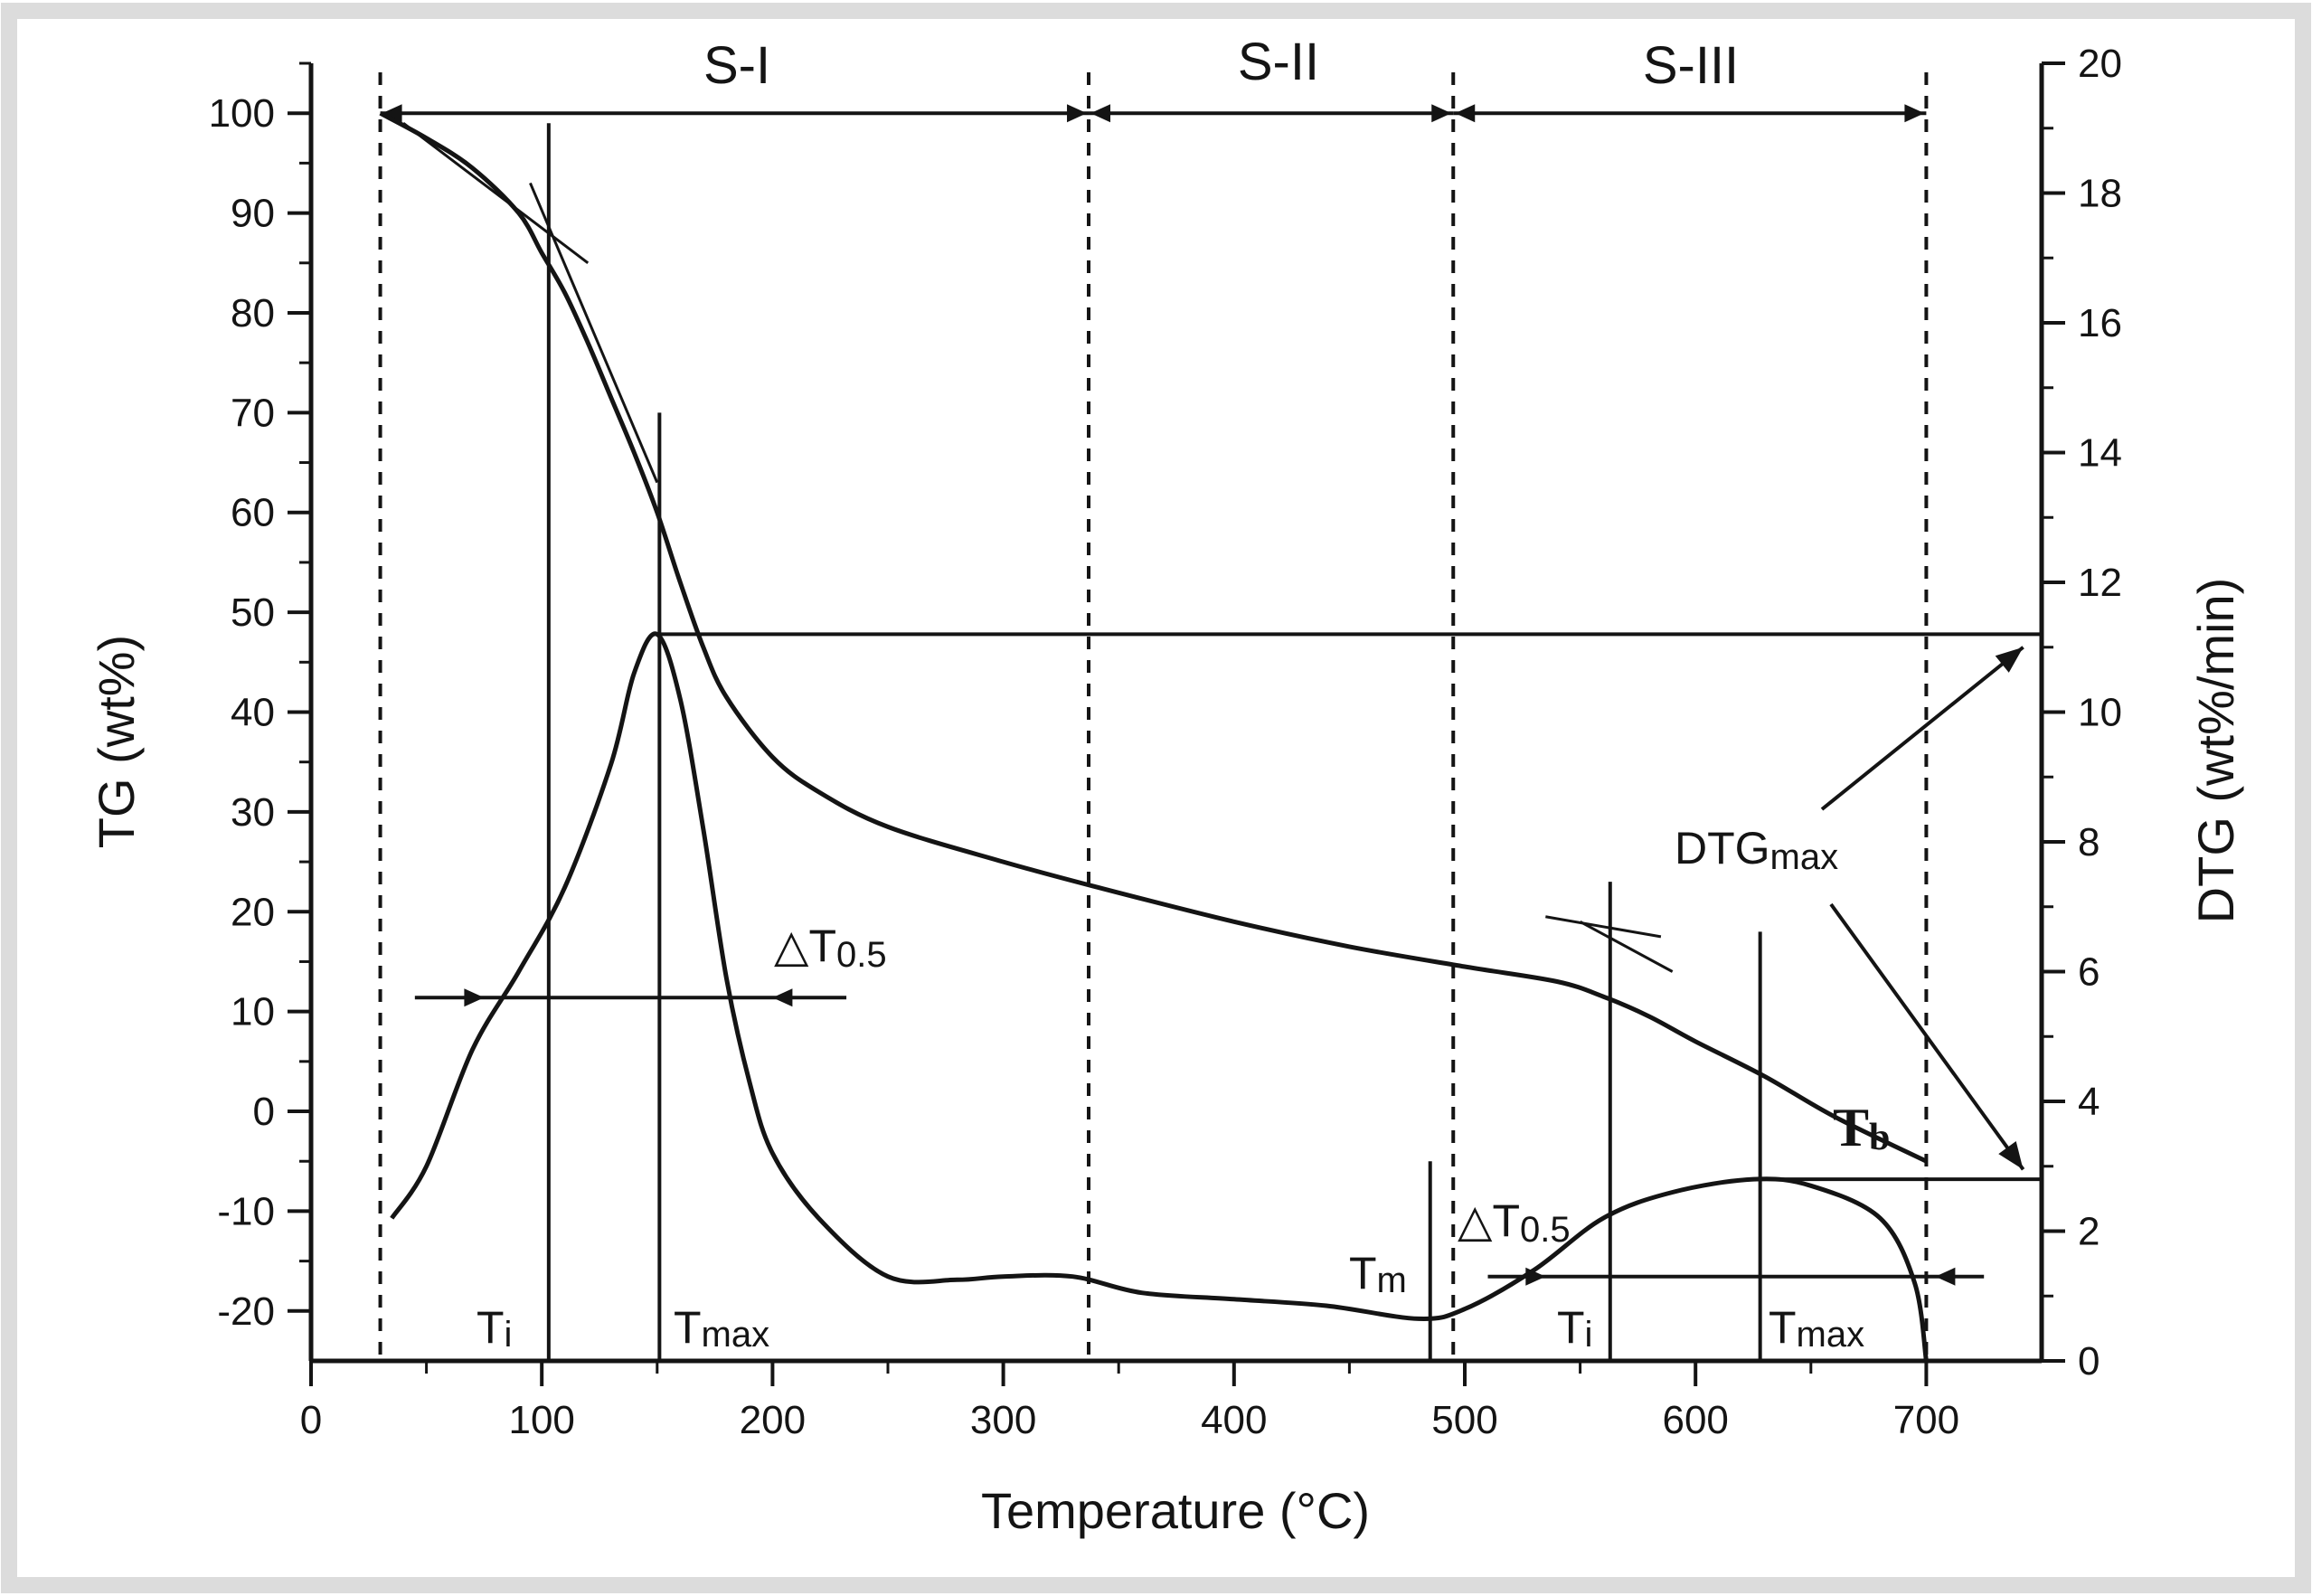  Describe the element at coordinates (253, 313) in the screenshot. I see `y-tick-label: 80` at that location.